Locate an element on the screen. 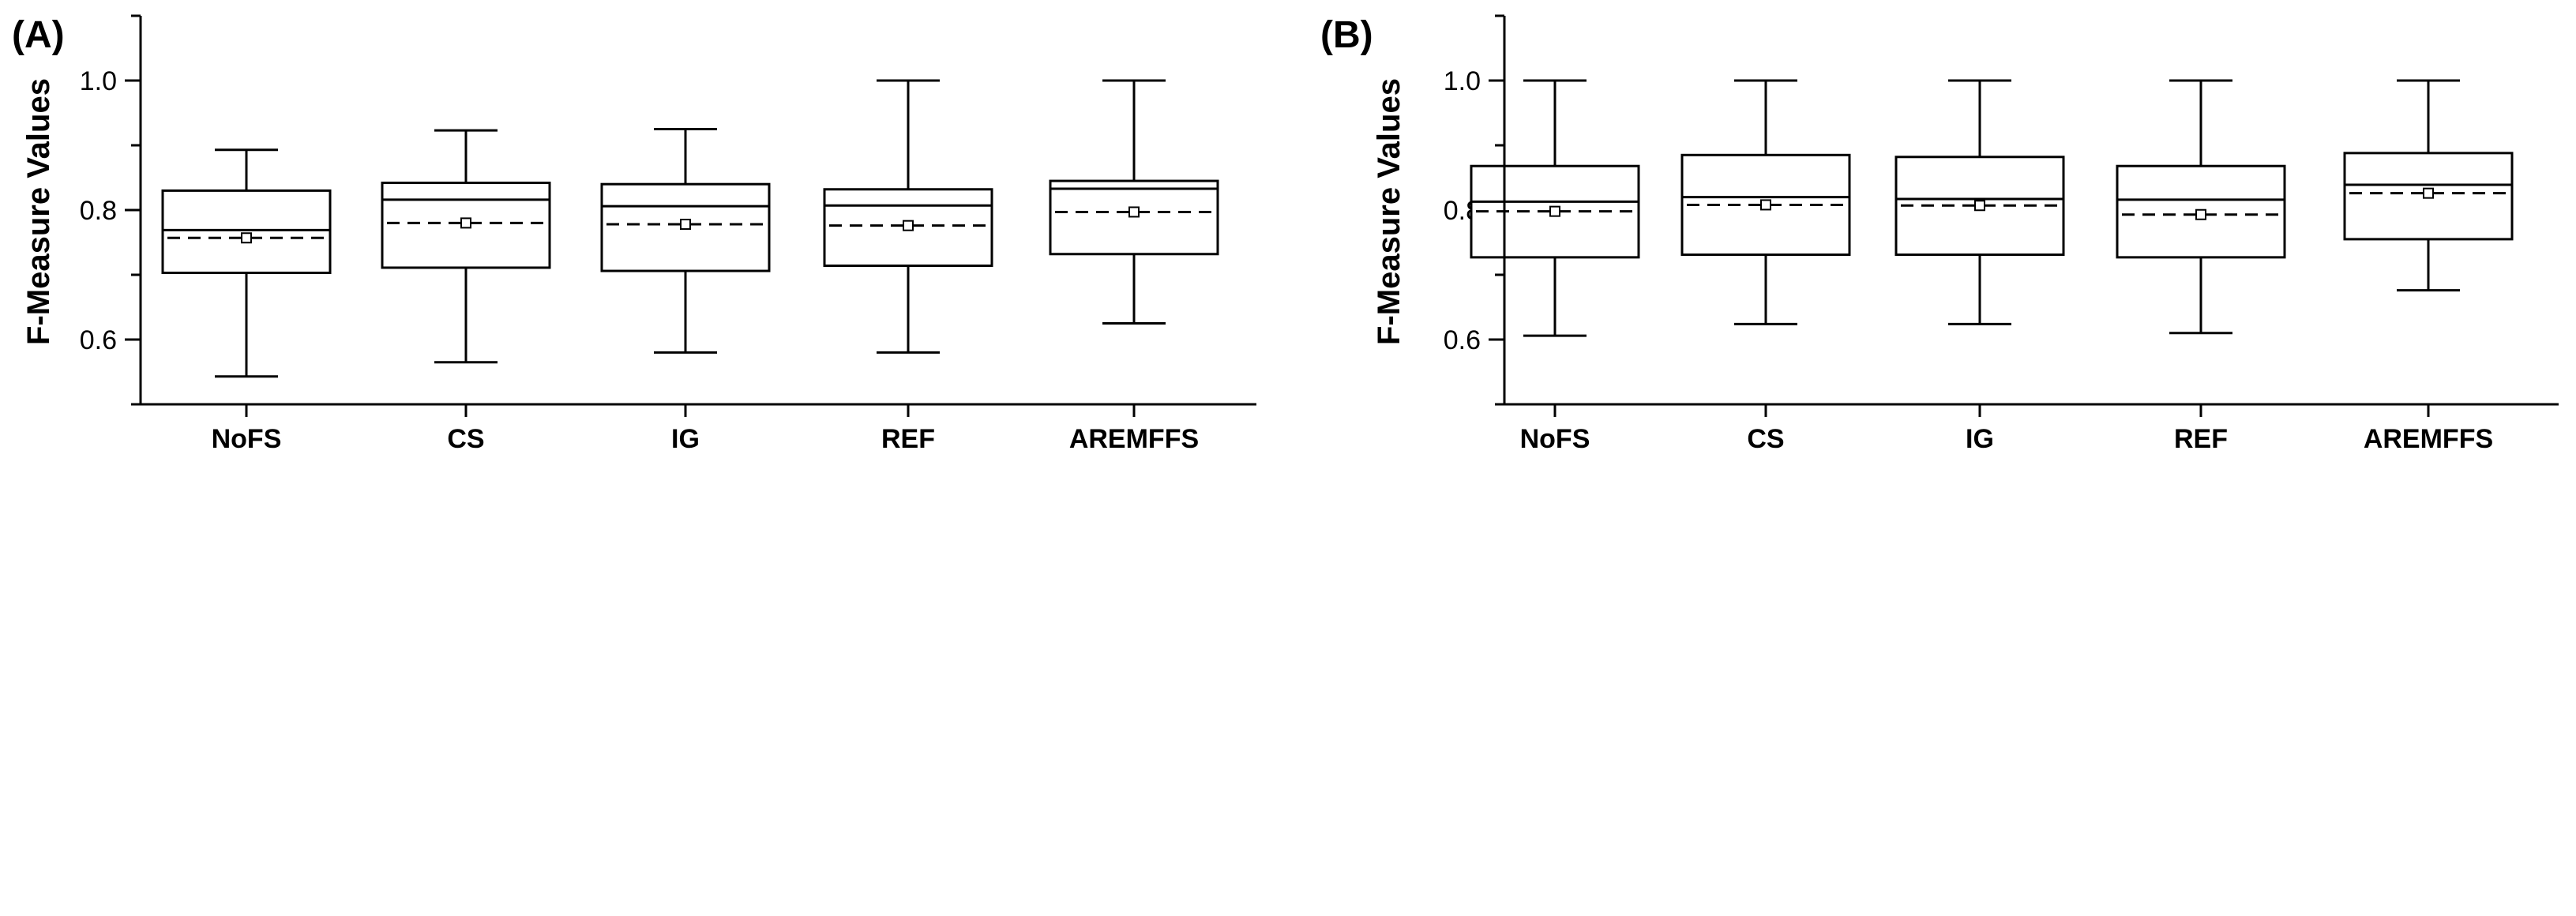  y-ticks-a: 0.6 0.8 1.0 is located at coordinates (110, 210).